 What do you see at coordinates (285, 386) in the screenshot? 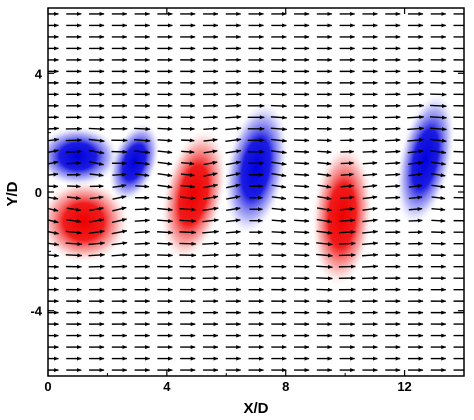
I see `x-tick-label: 8` at bounding box center [285, 386].